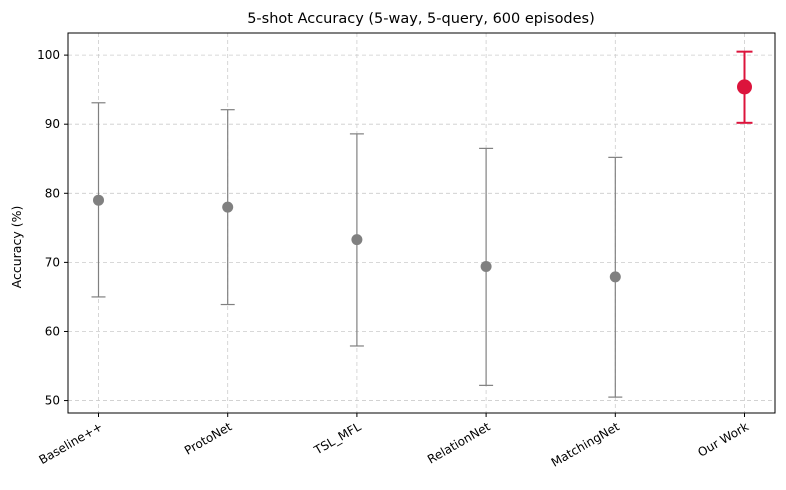 The image size is (786, 490). What do you see at coordinates (52, 331) in the screenshot?
I see `y-tick-label: 60` at bounding box center [52, 331].